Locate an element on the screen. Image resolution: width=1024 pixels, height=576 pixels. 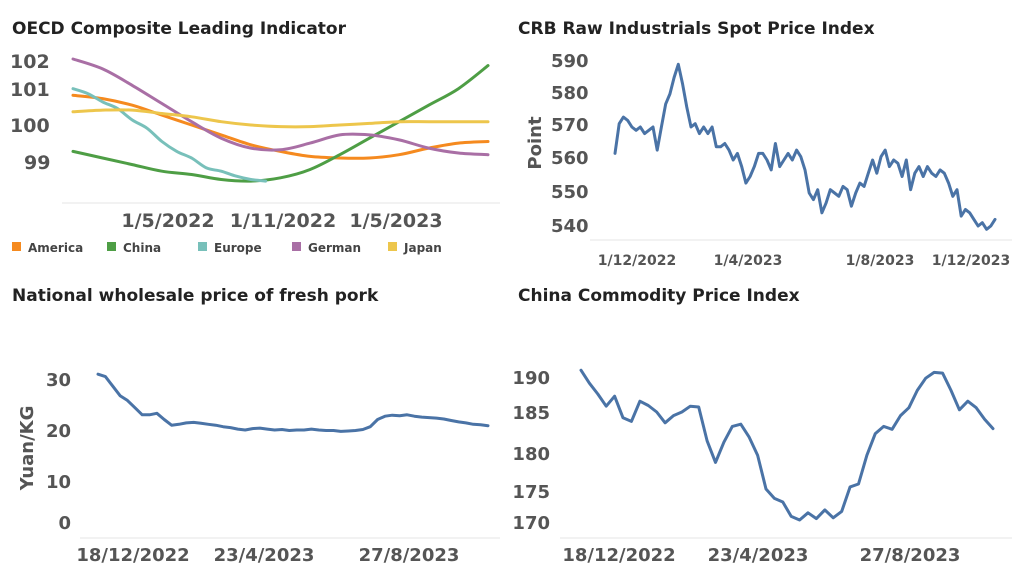
series-line-german is located at coordinates (280, 107).